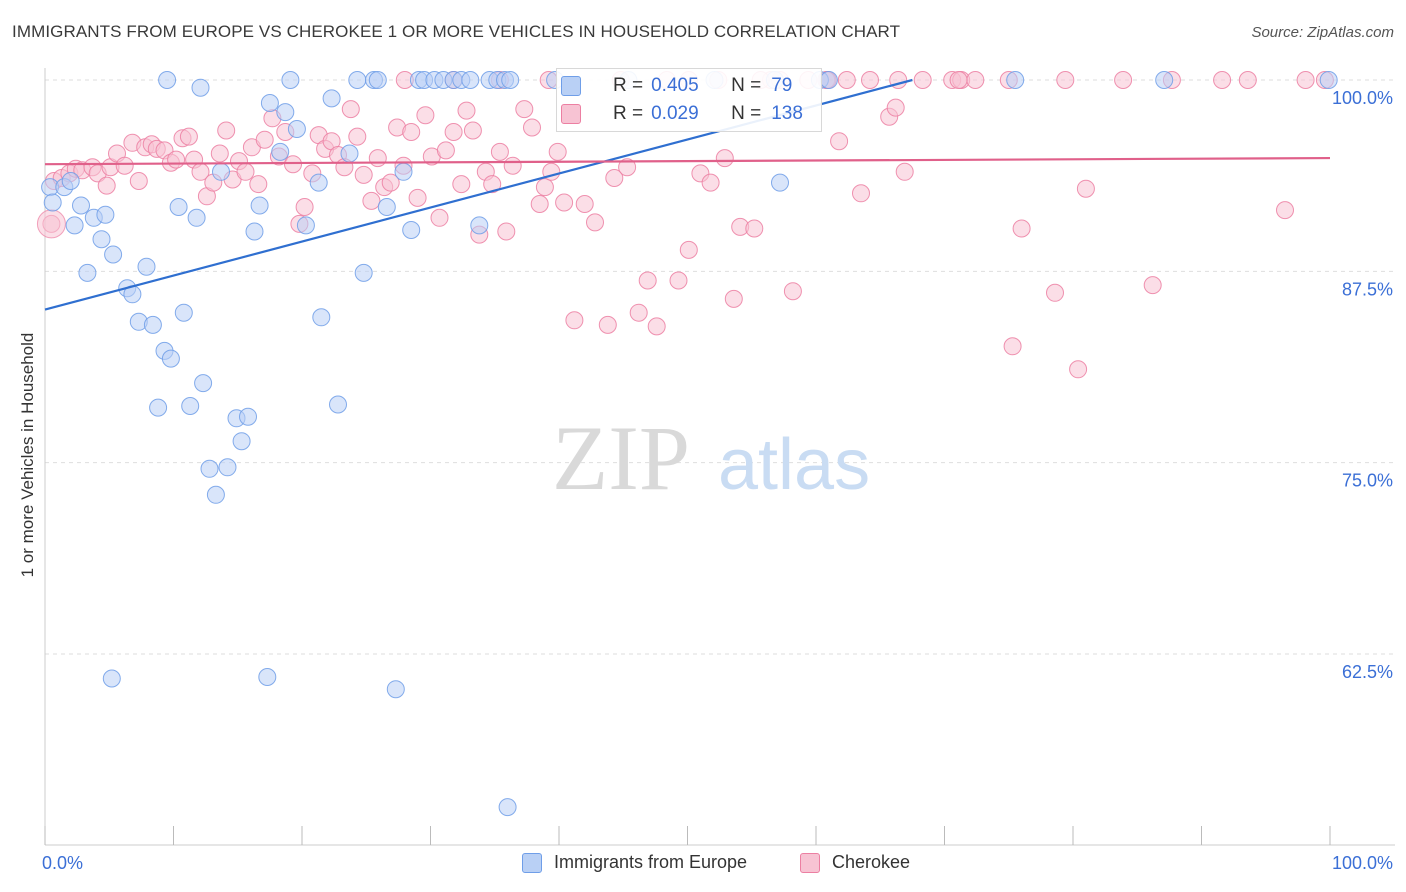  Describe the element at coordinates (1367, 672) in the screenshot. I see `y-tick-label: 62.5%` at that location.